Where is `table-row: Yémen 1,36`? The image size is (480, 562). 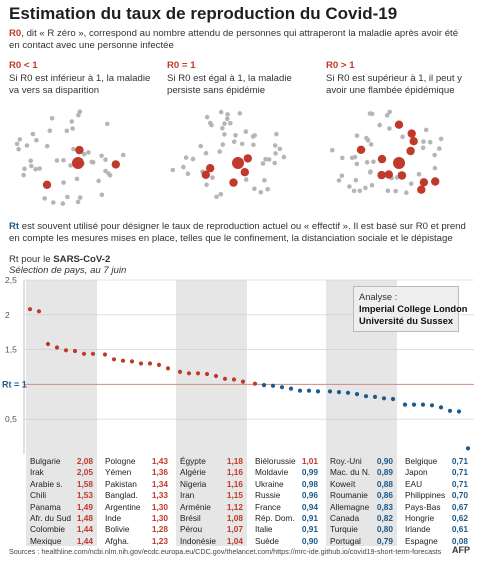
table-row: Yémen 1,36 is located at coordinates (136, 472).